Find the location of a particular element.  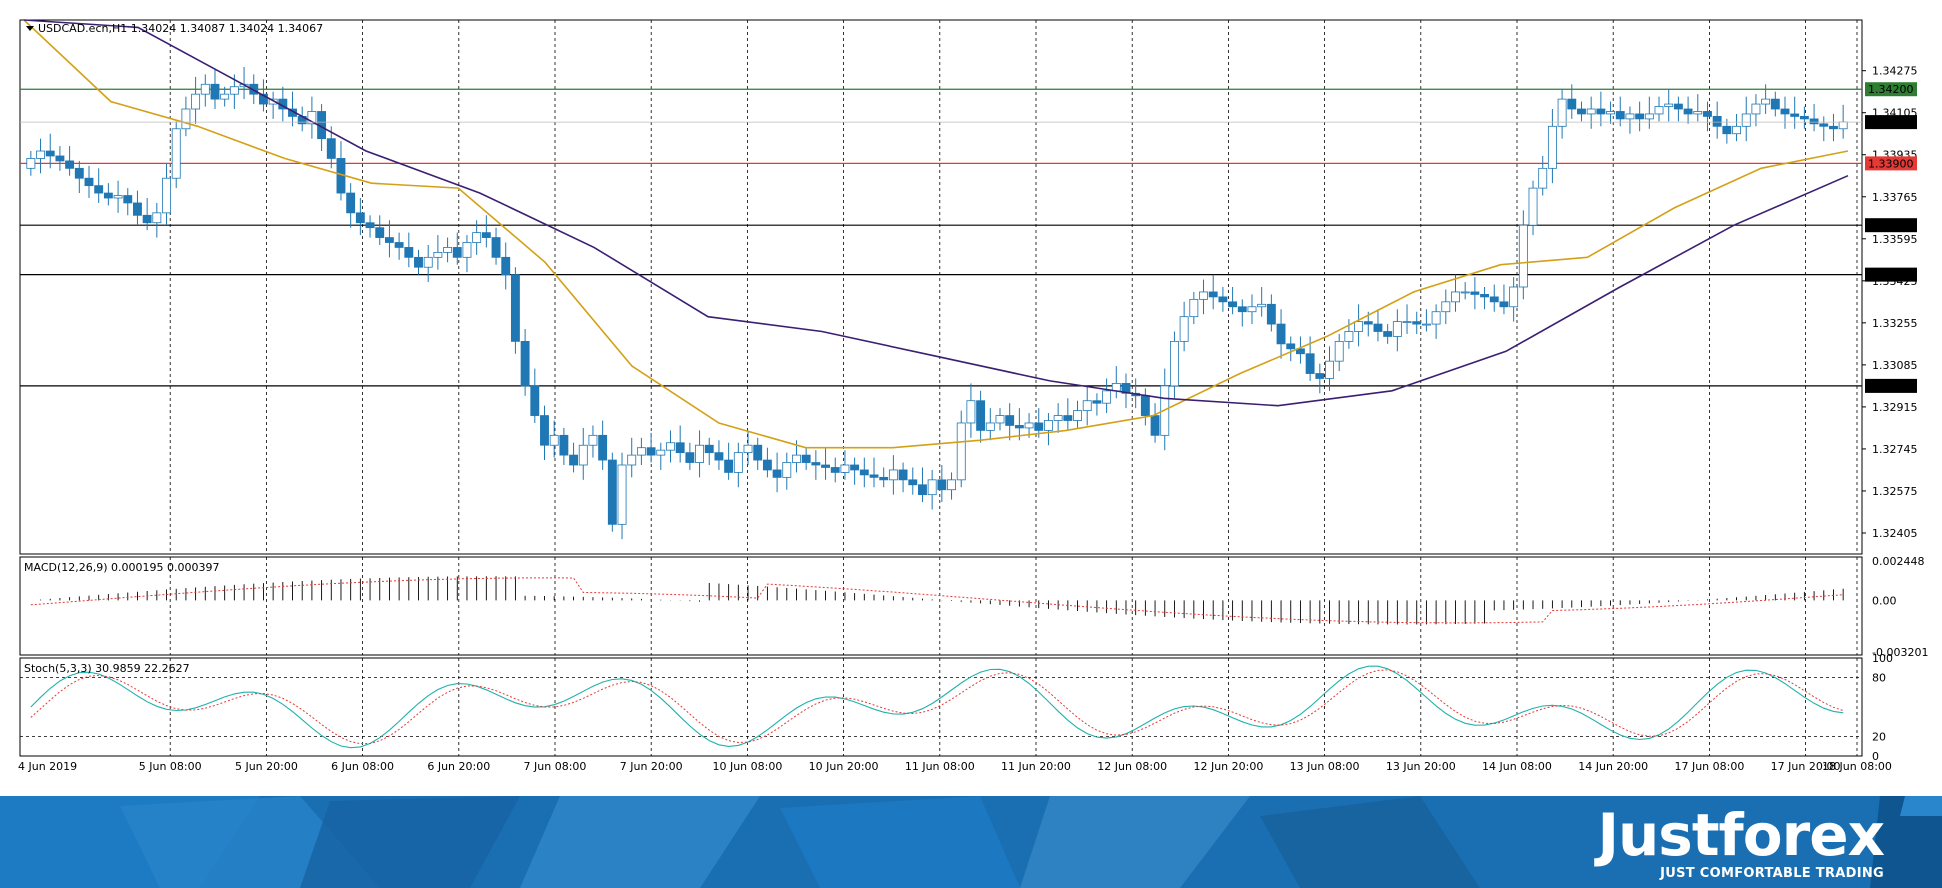

x-tick-label: 4 Jun 2019 is located at coordinates (47, 766).